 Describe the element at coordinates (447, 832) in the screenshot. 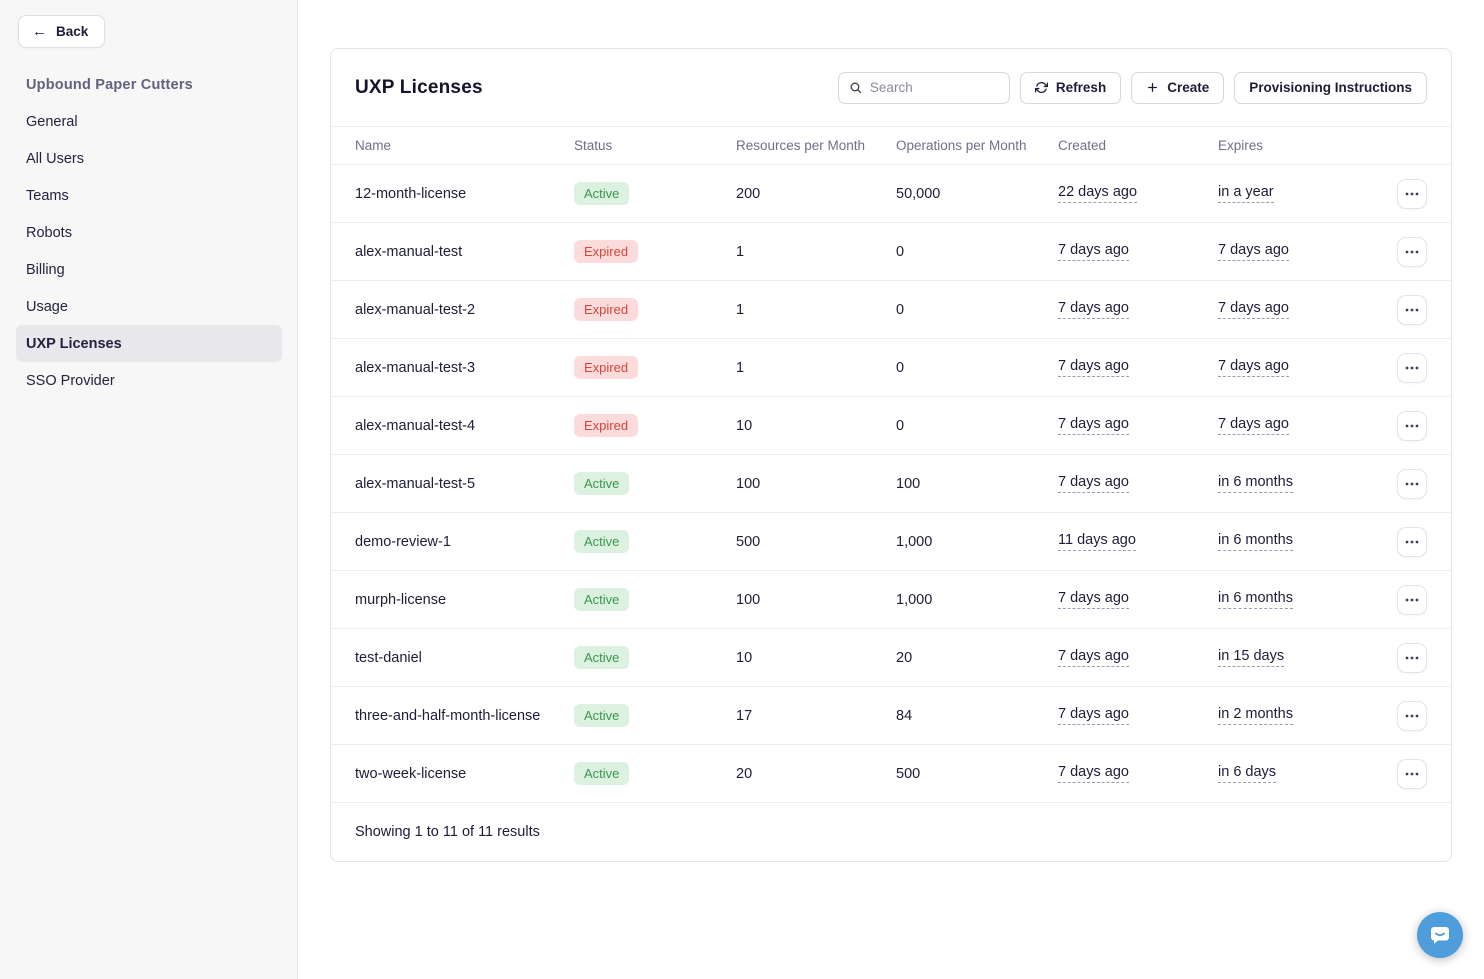

I see `results-summary: Showing 1 to 11 of 11 results` at that location.